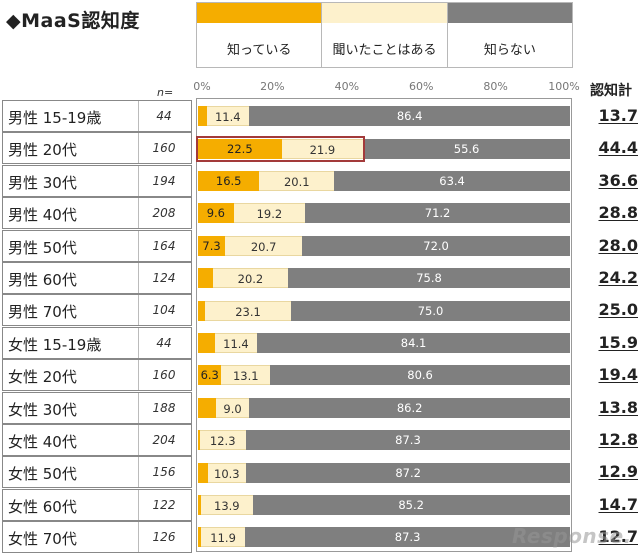 This screenshot has height=553, width=640. I want to click on bar-unknown: 72.0, so click(436, 245).